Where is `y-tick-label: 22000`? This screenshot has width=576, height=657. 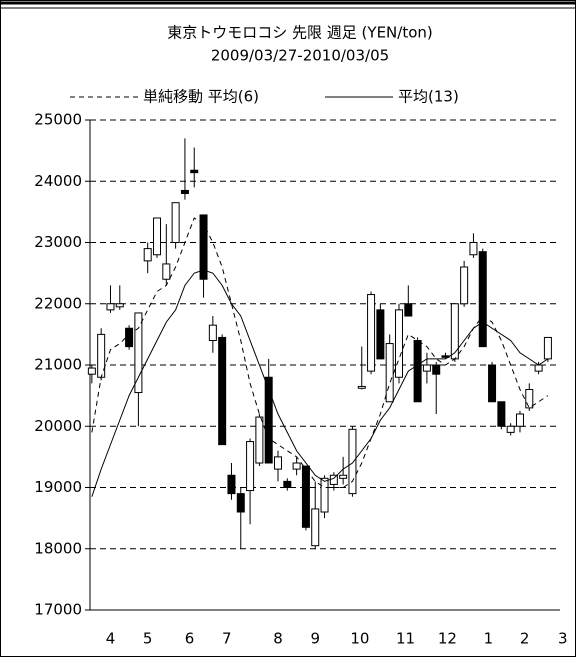 y-tick-label: 22000 is located at coordinates (58, 303).